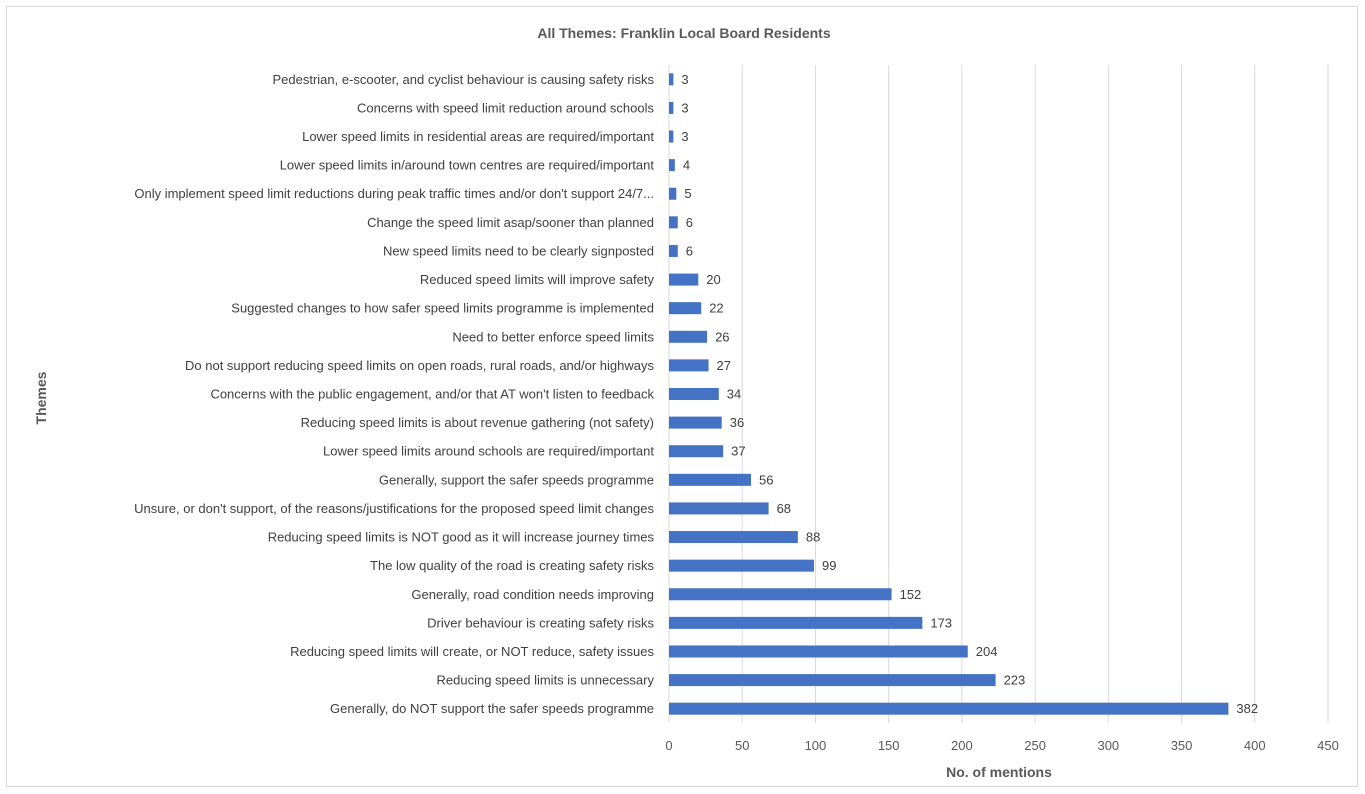 This screenshot has height=794, width=1365. I want to click on x-tick-label: 150, so click(889, 745).